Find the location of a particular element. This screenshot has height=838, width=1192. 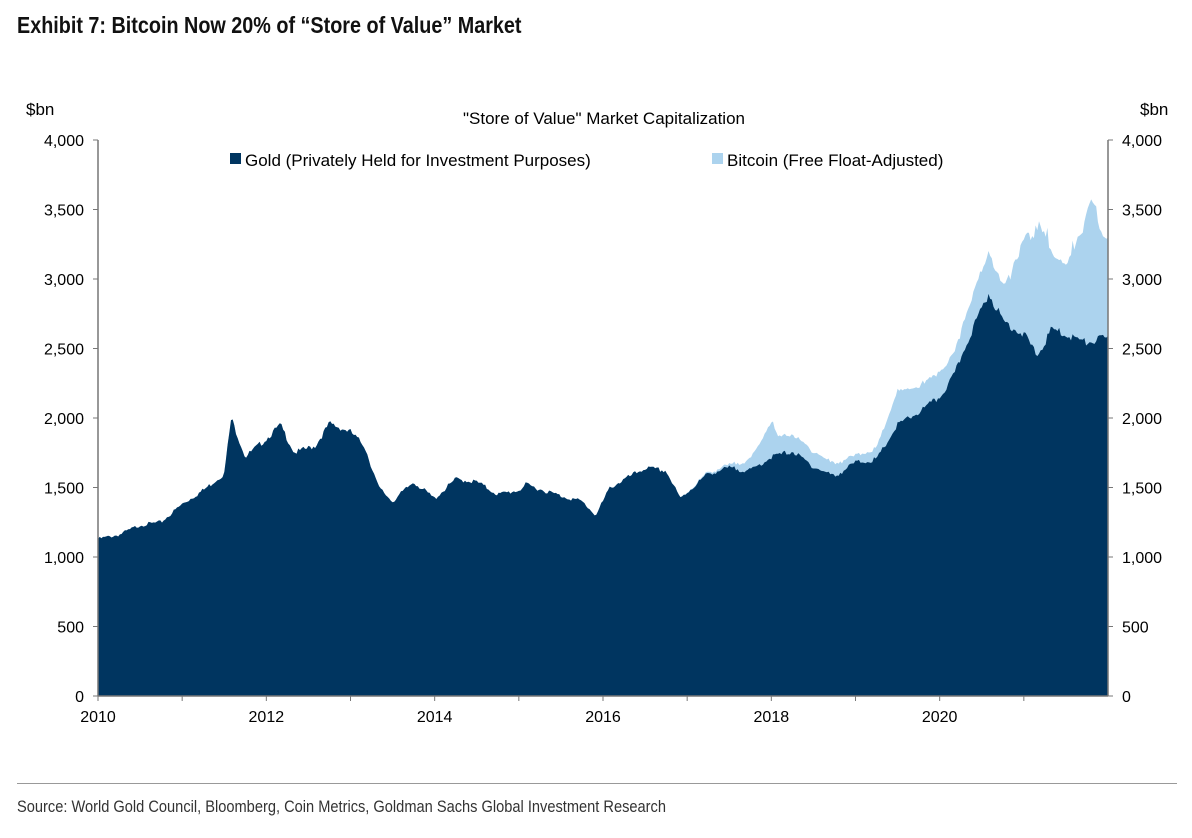

legend-label-bitcoin: Bitcoin (Free Float-Adjusted) is located at coordinates (835, 160).